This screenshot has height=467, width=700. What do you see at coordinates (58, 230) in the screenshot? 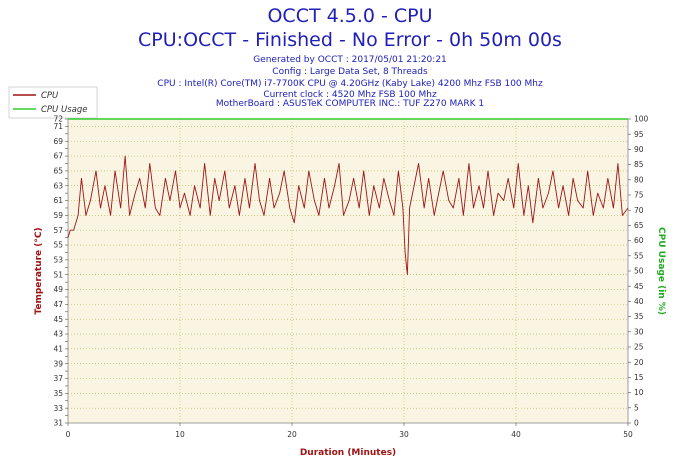
I see `y-tick-label: 57` at bounding box center [58, 230].